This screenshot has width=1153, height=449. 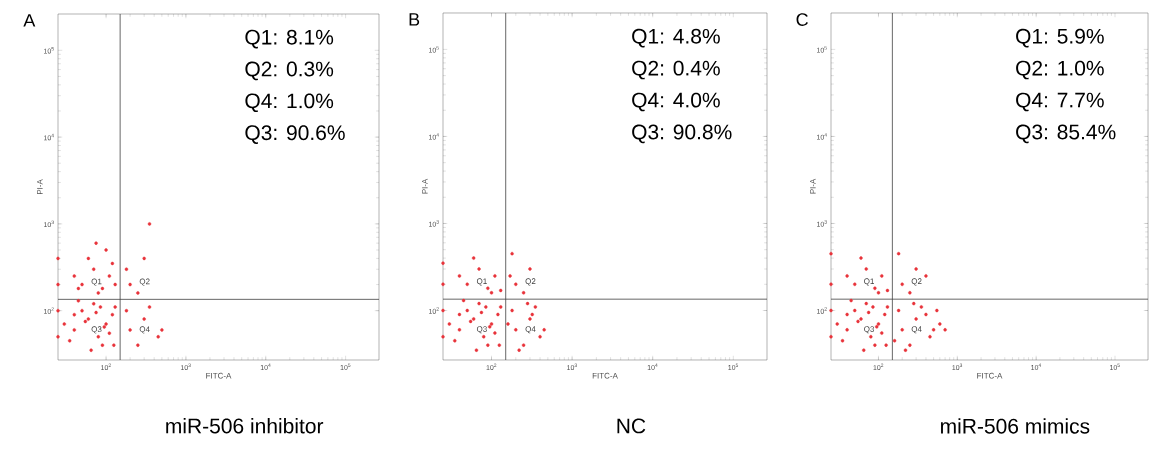 I want to click on annotation: Q3: 85.4%, so click(x=1066, y=134).